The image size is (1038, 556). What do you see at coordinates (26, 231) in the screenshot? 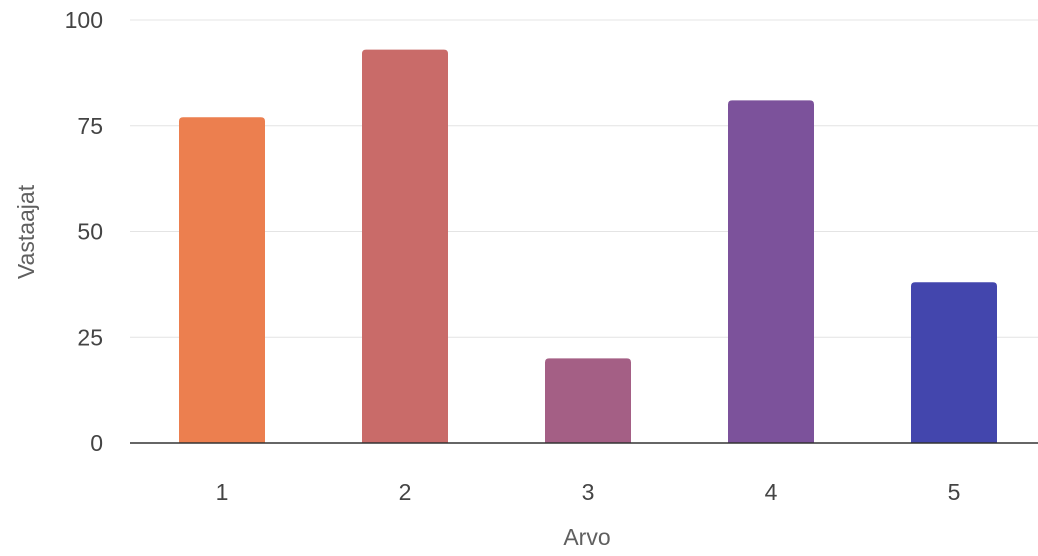
I see `y-axis-title: Vastaajat` at bounding box center [26, 231].